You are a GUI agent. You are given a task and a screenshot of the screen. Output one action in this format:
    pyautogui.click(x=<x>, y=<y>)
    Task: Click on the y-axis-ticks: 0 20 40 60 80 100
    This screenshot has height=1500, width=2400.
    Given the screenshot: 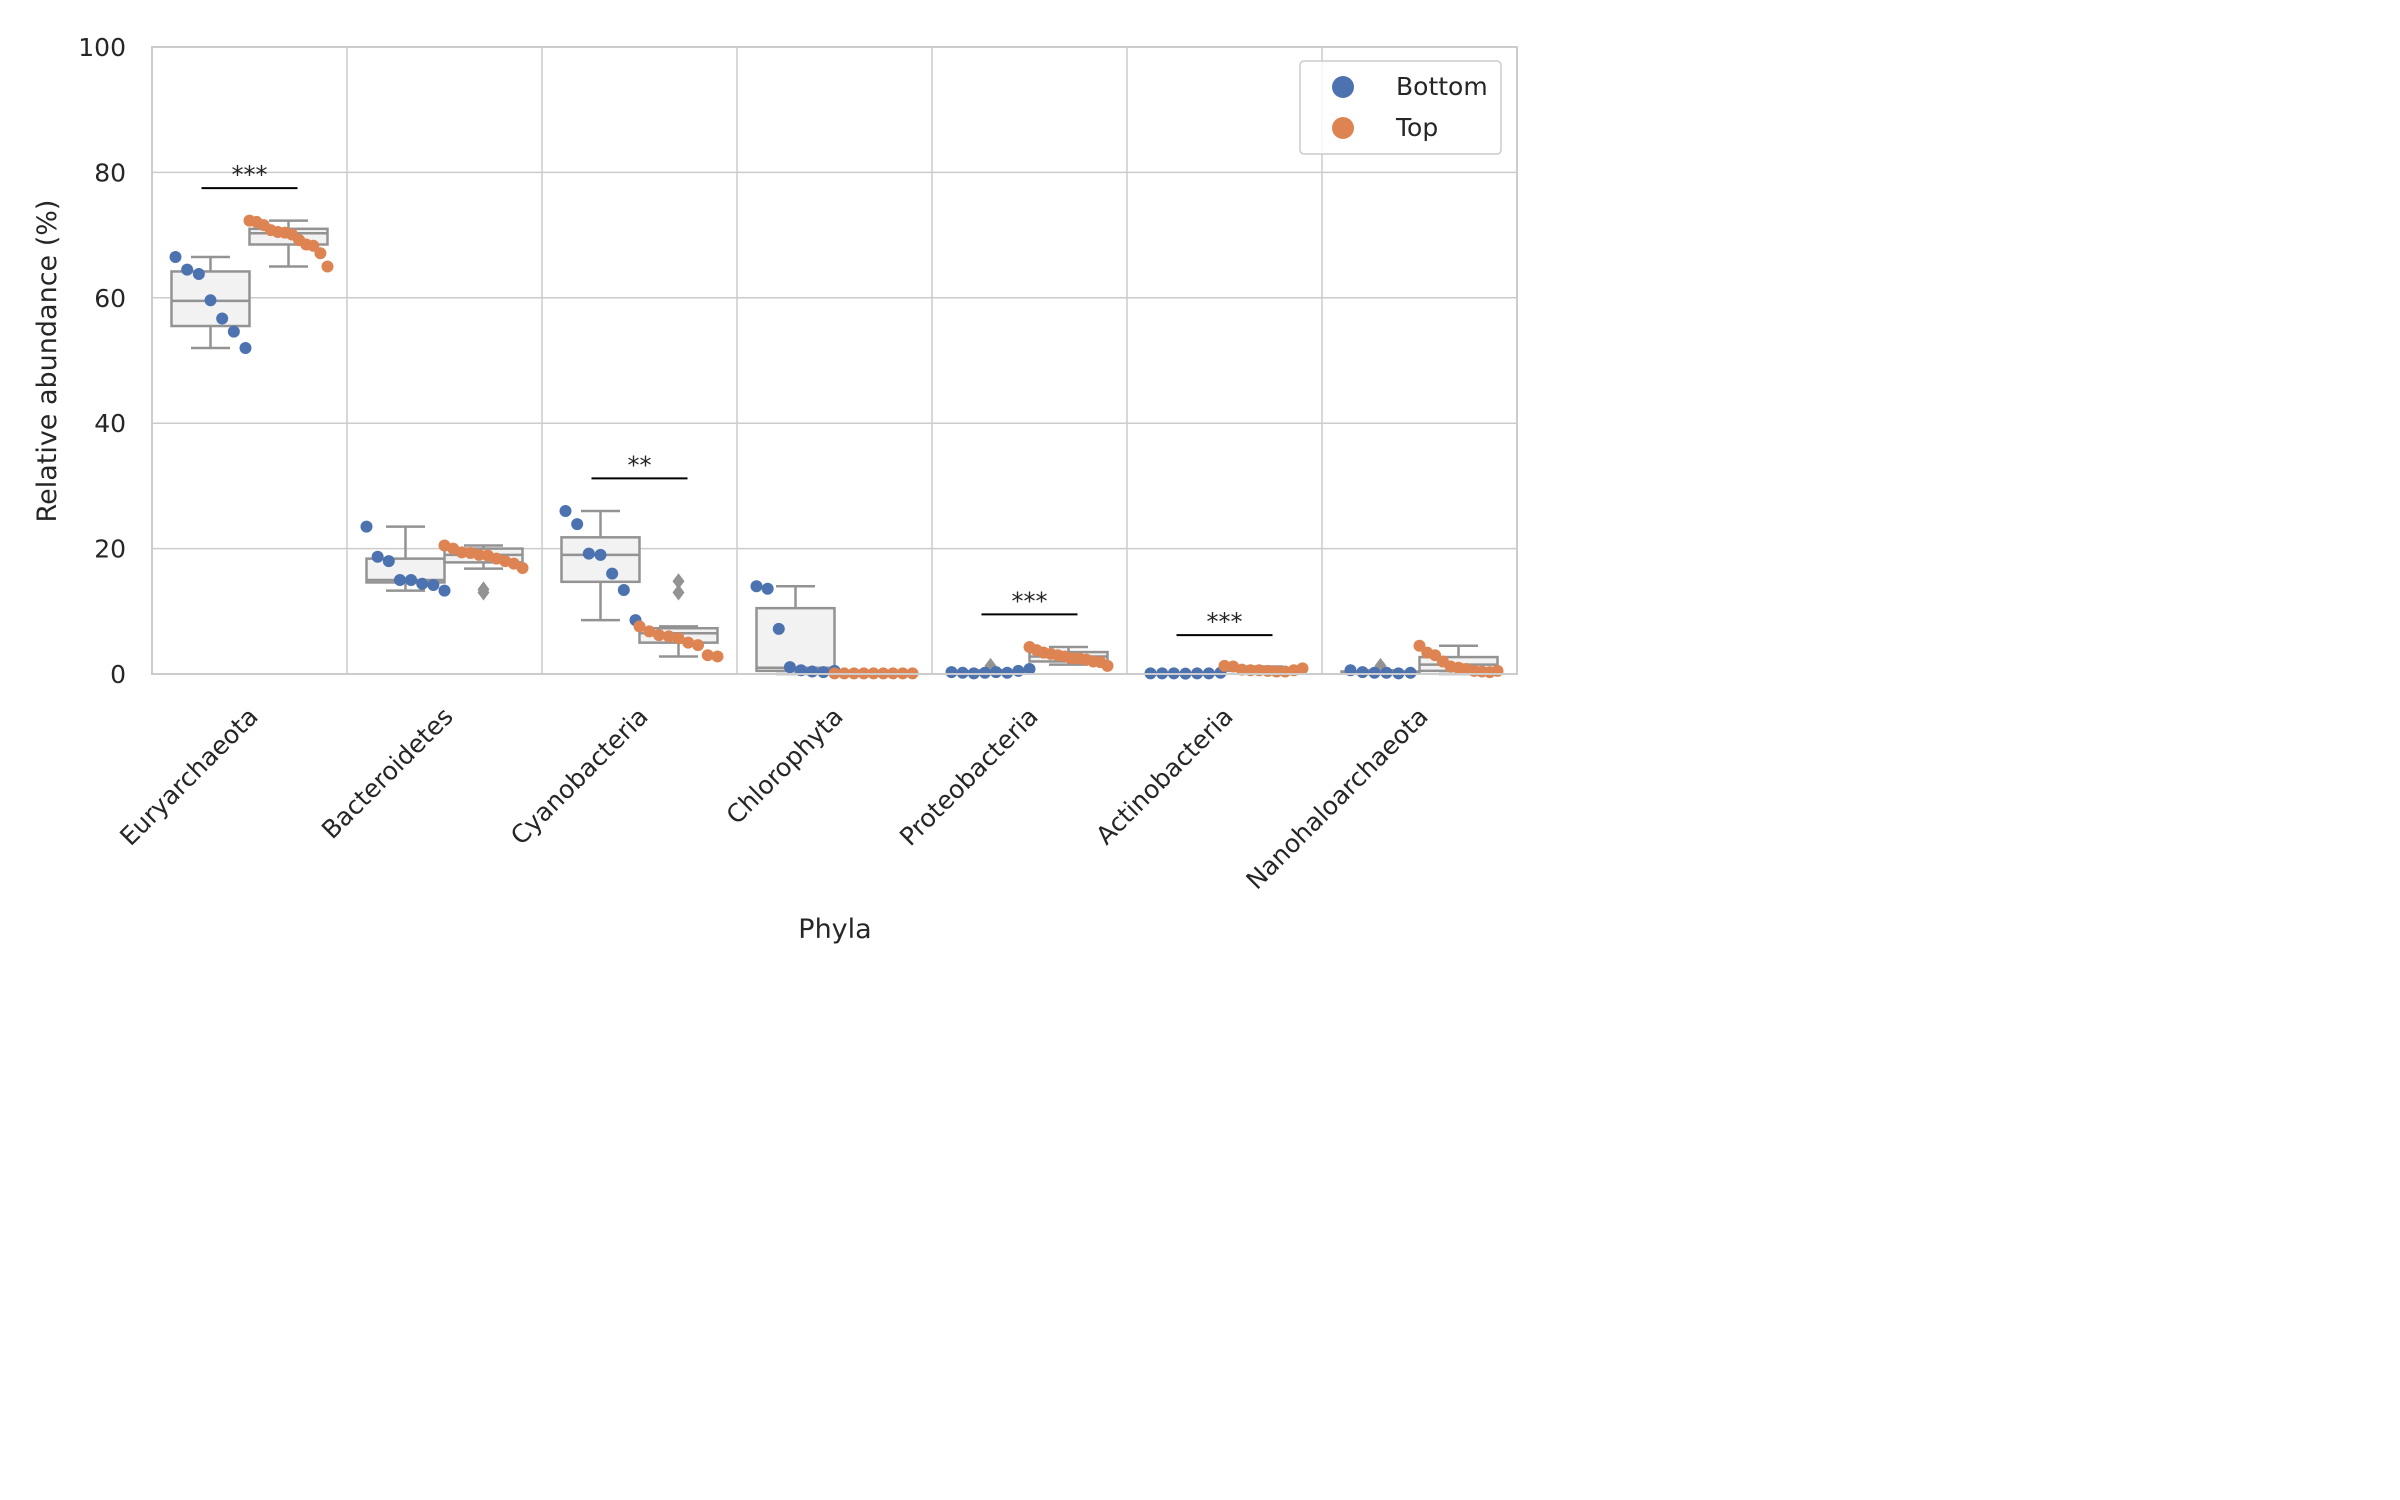 What is the action you would take?
    pyautogui.click(x=102, y=361)
    